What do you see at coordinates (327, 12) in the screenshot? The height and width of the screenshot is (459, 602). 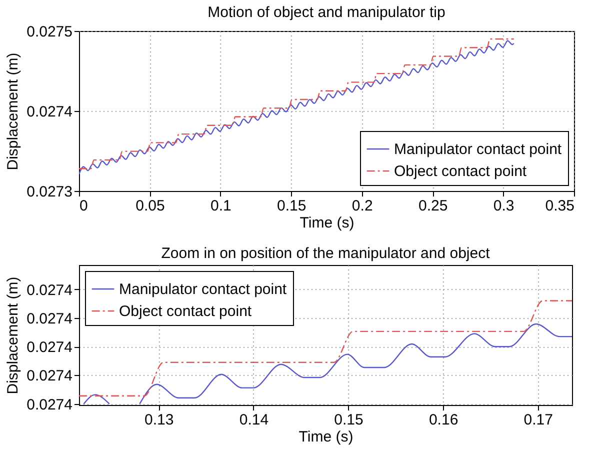 I see `chart-title: Motion of object and manipulator tip` at bounding box center [327, 12].